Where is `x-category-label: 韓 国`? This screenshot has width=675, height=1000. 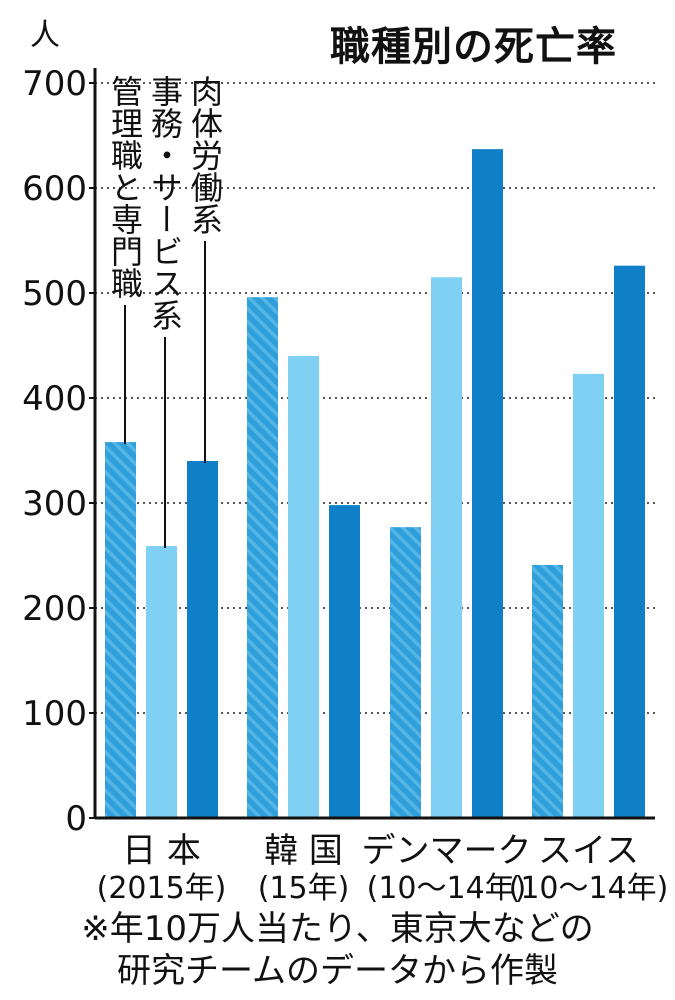
x-category-label: 韓 国 is located at coordinates (303, 851).